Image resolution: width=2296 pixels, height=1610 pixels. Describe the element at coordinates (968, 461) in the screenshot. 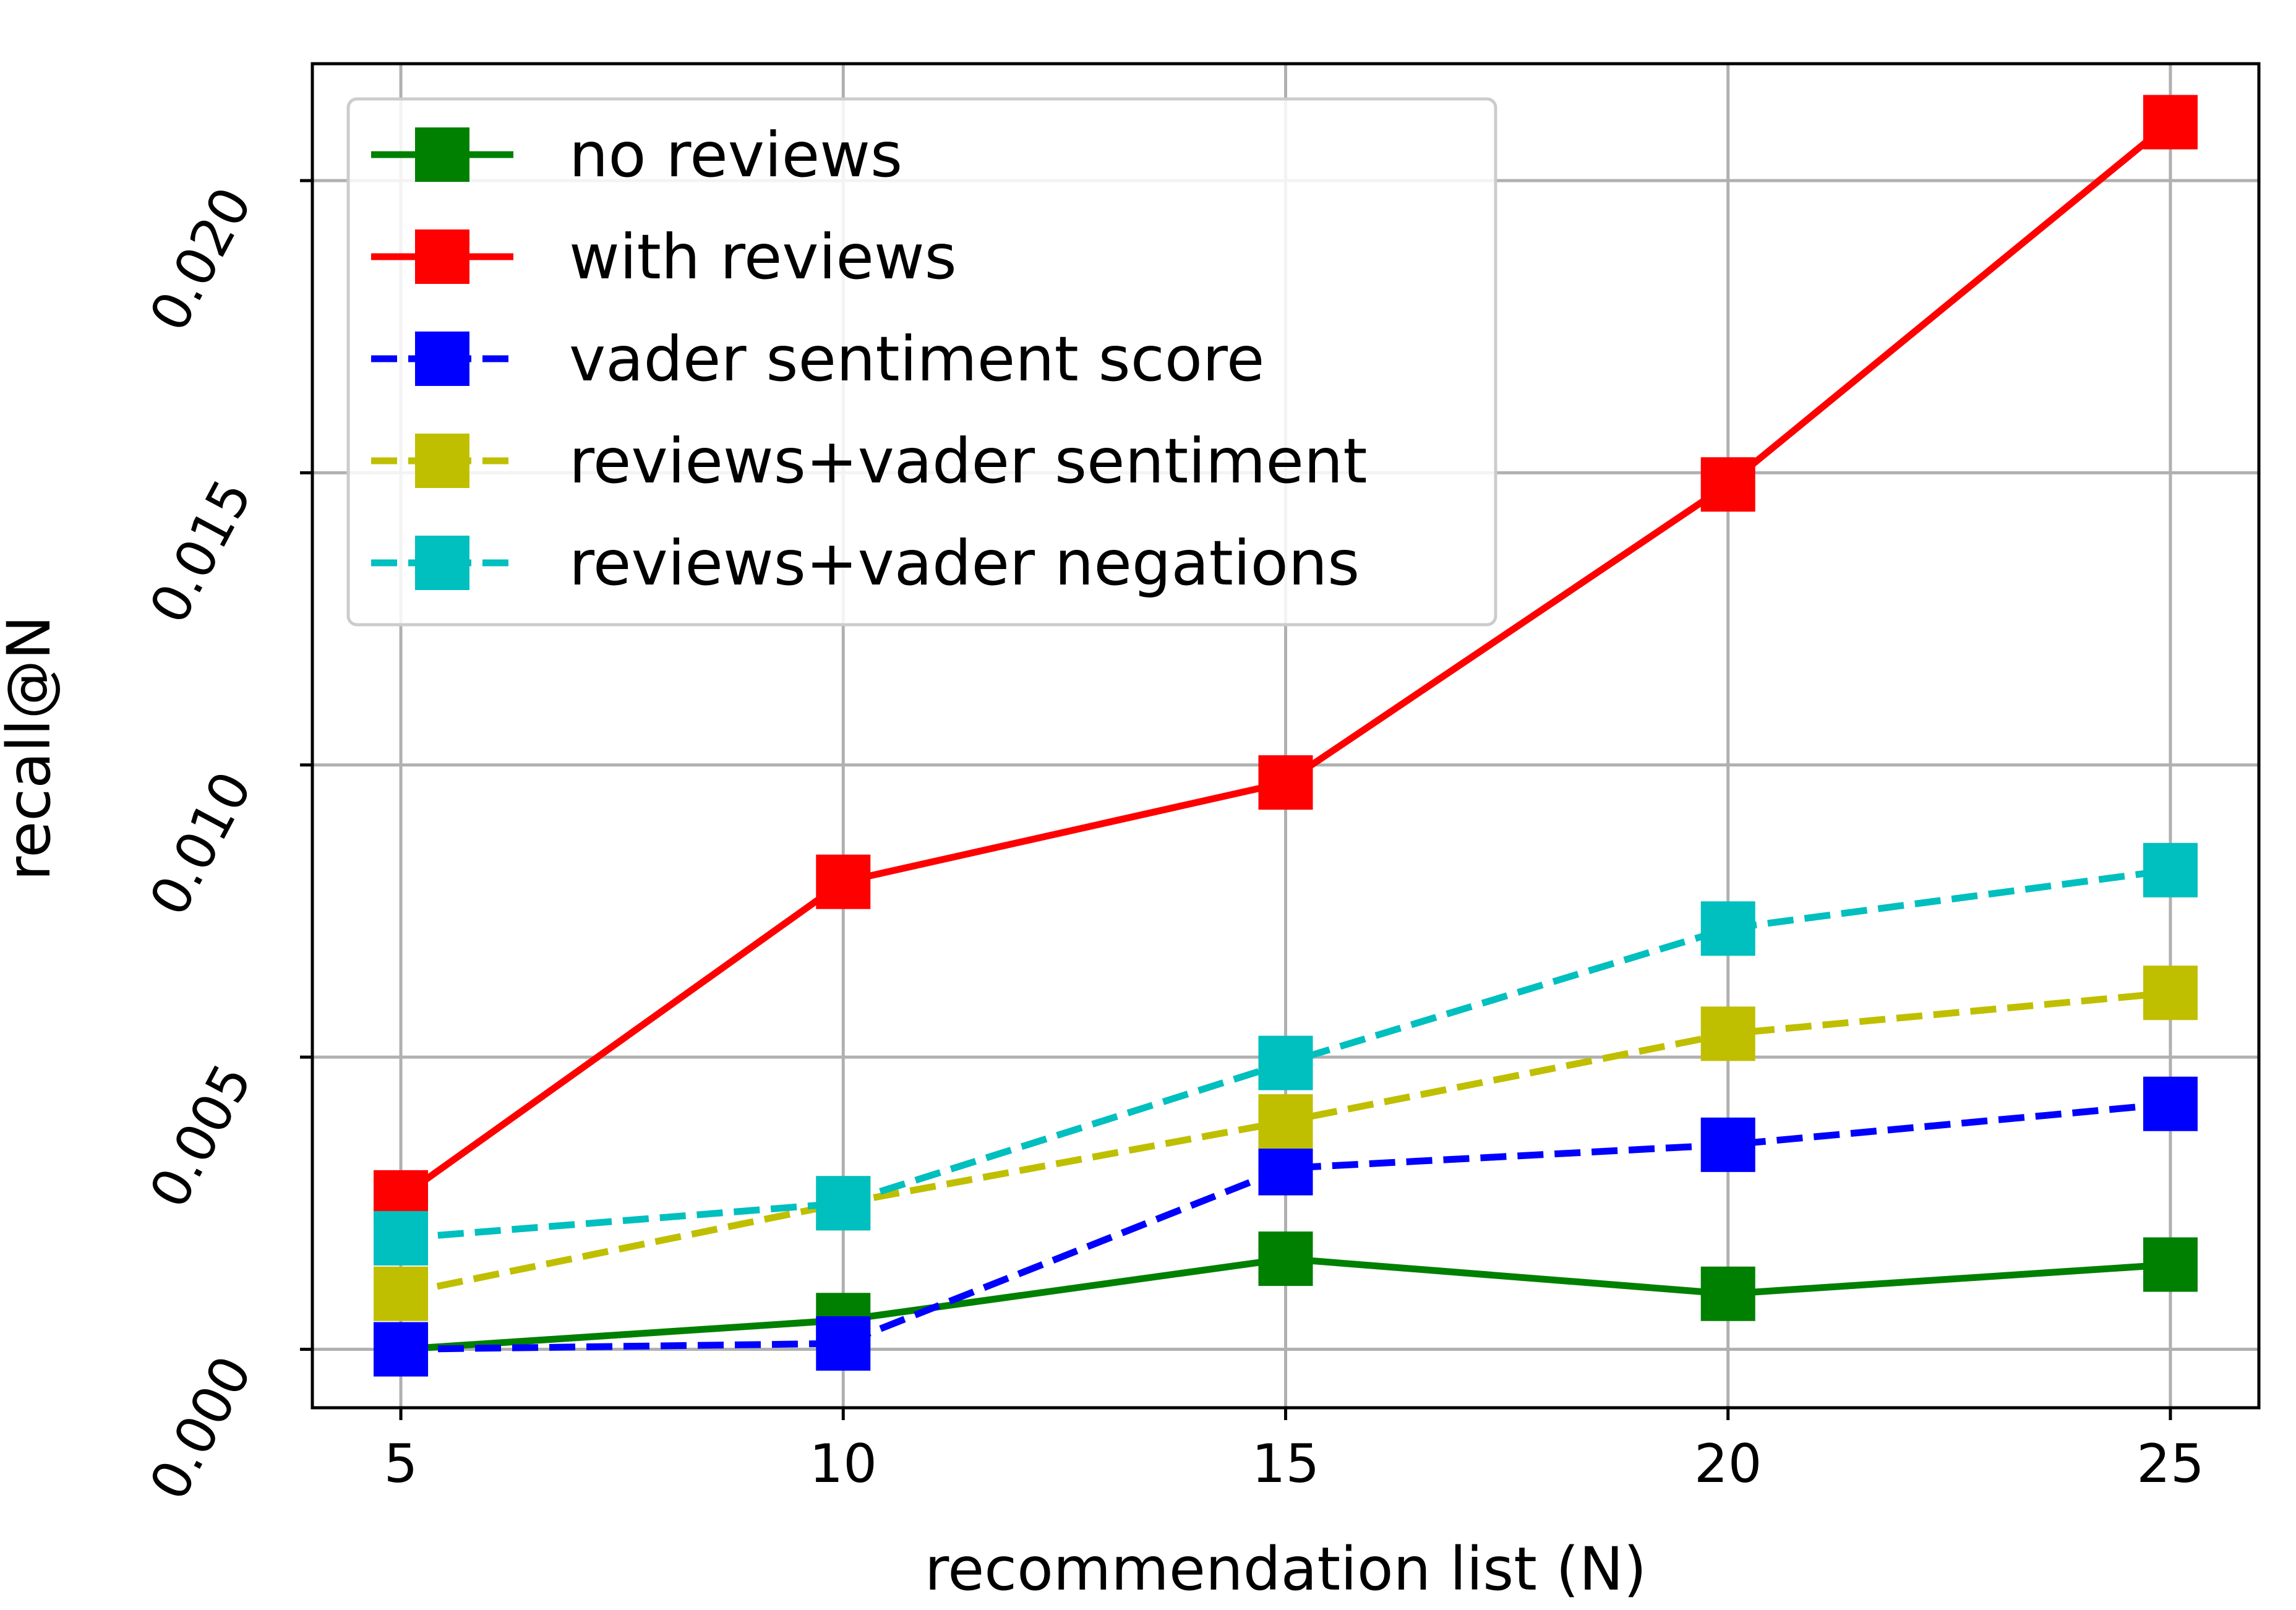

I see `legend-label: reviews+vader sentiment` at that location.